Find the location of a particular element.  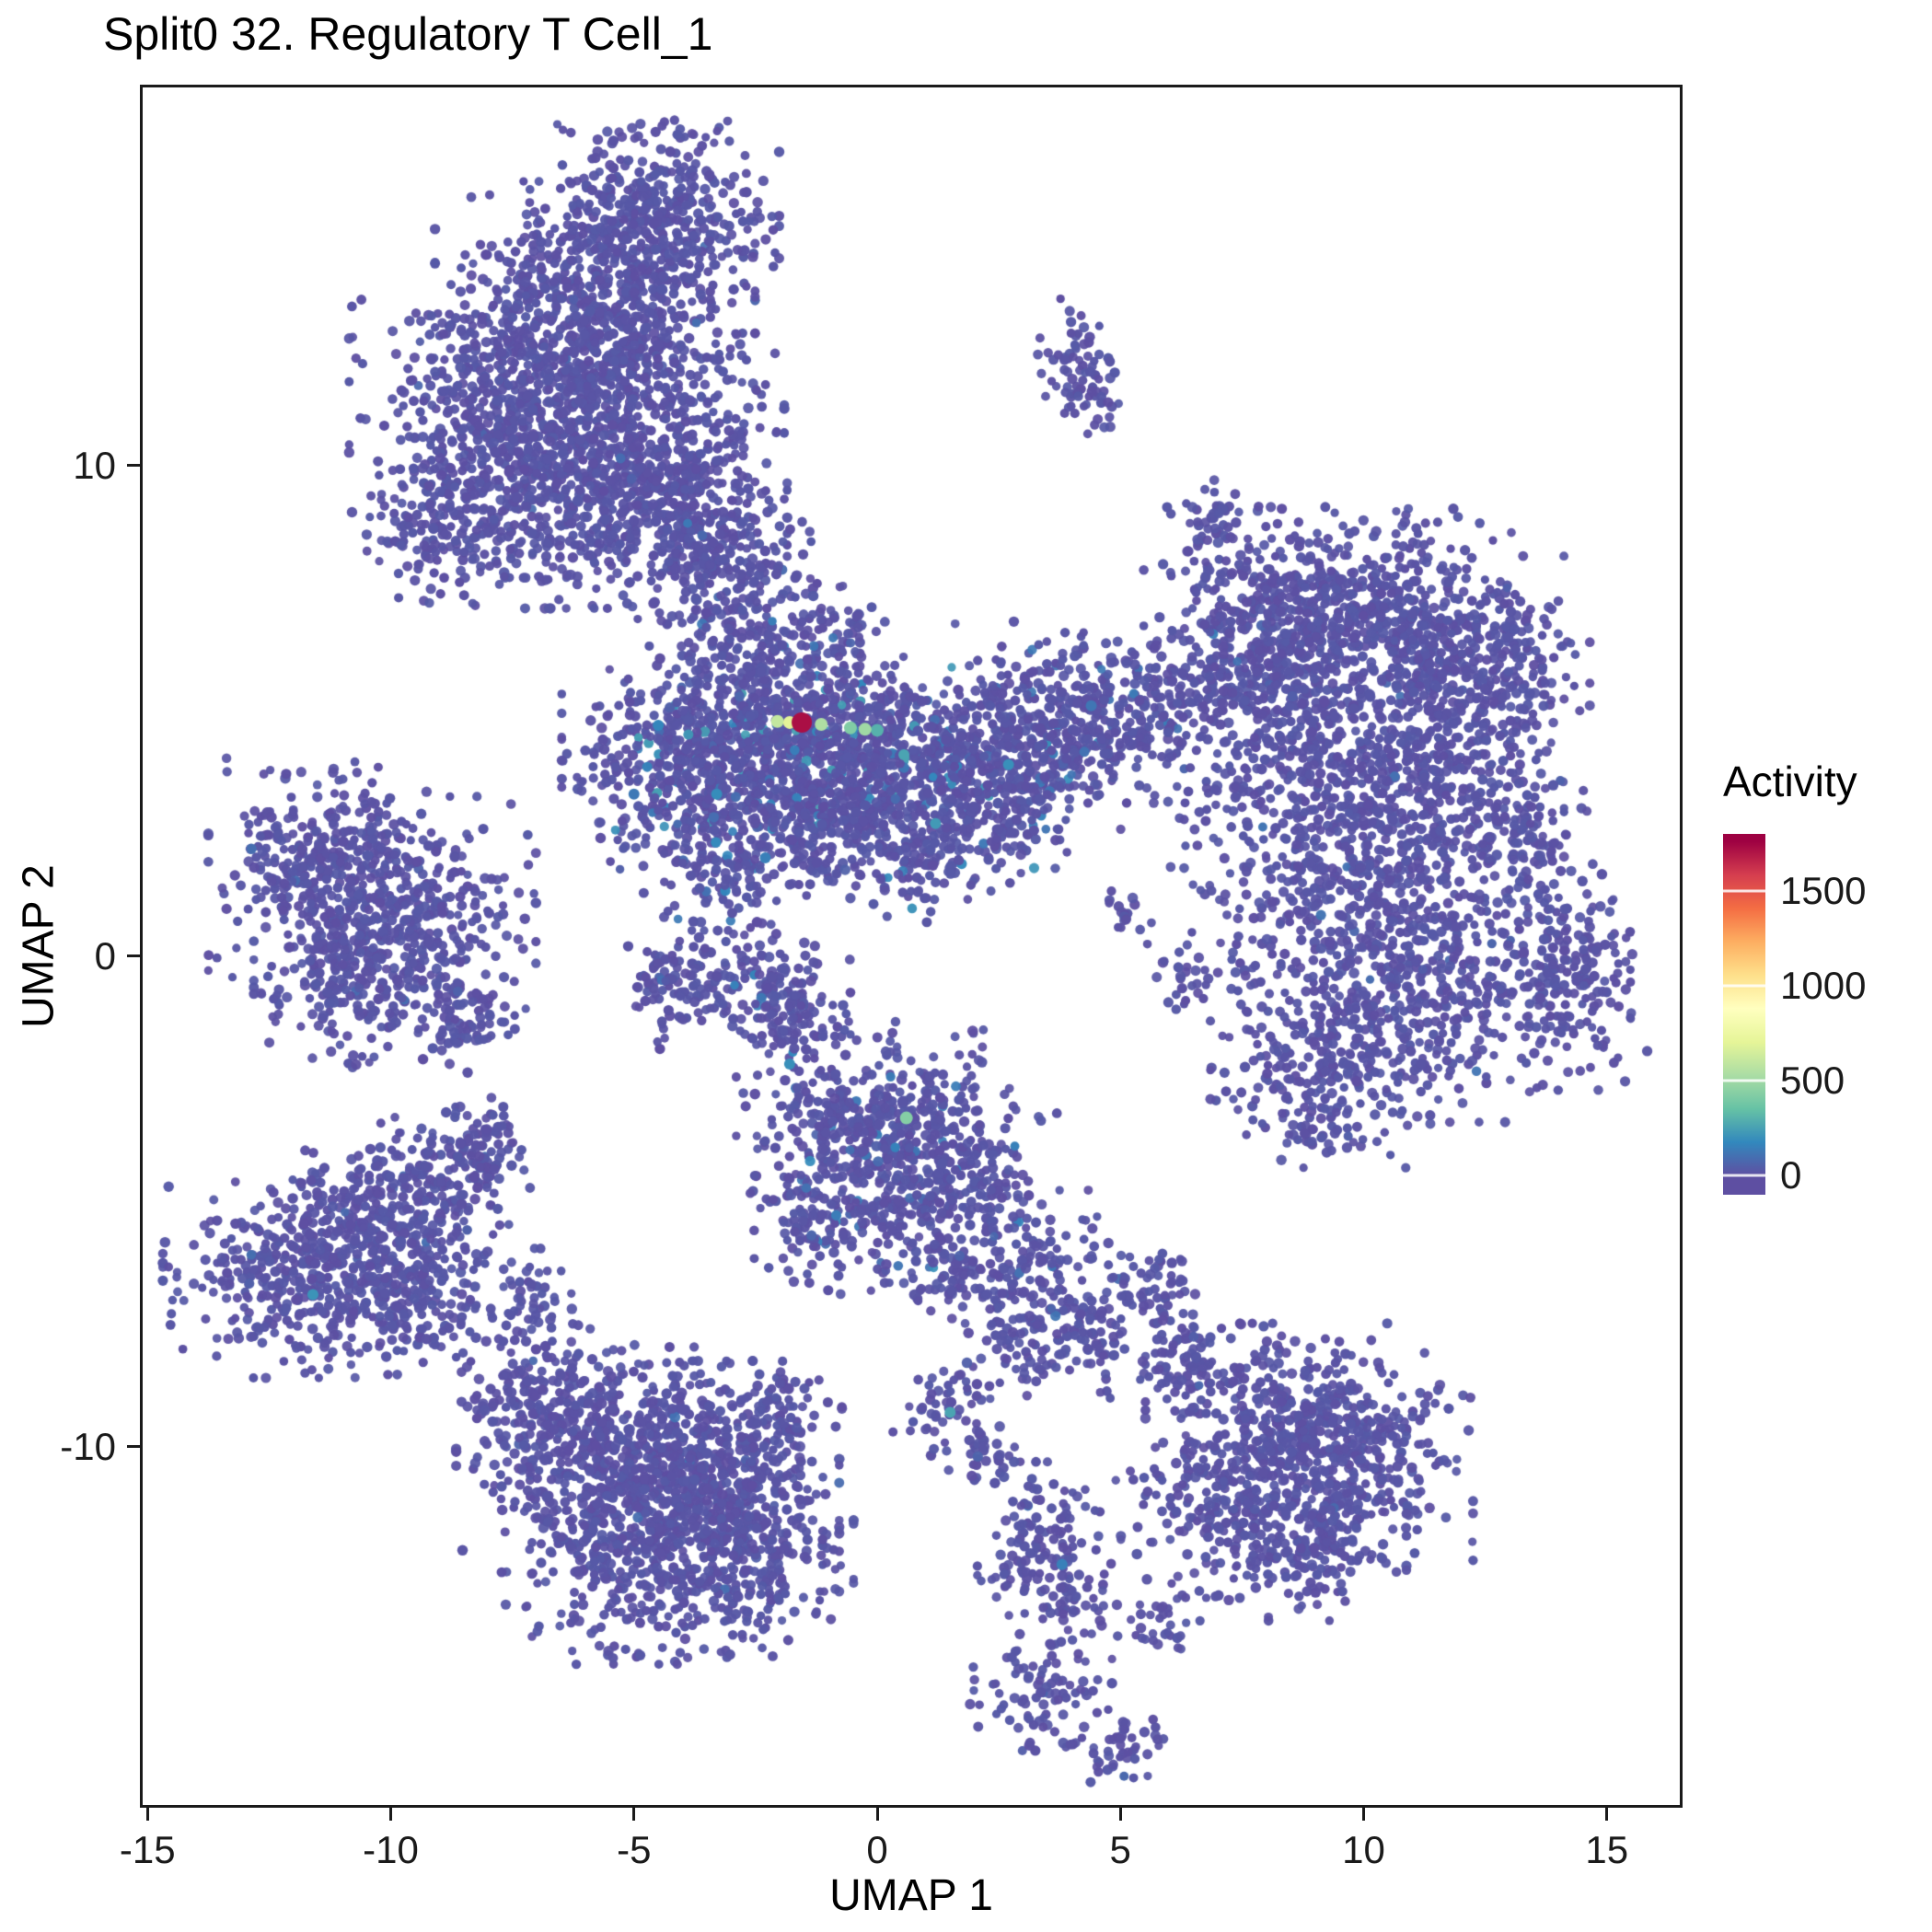

y-tick-label: -10 is located at coordinates (88, 1446).